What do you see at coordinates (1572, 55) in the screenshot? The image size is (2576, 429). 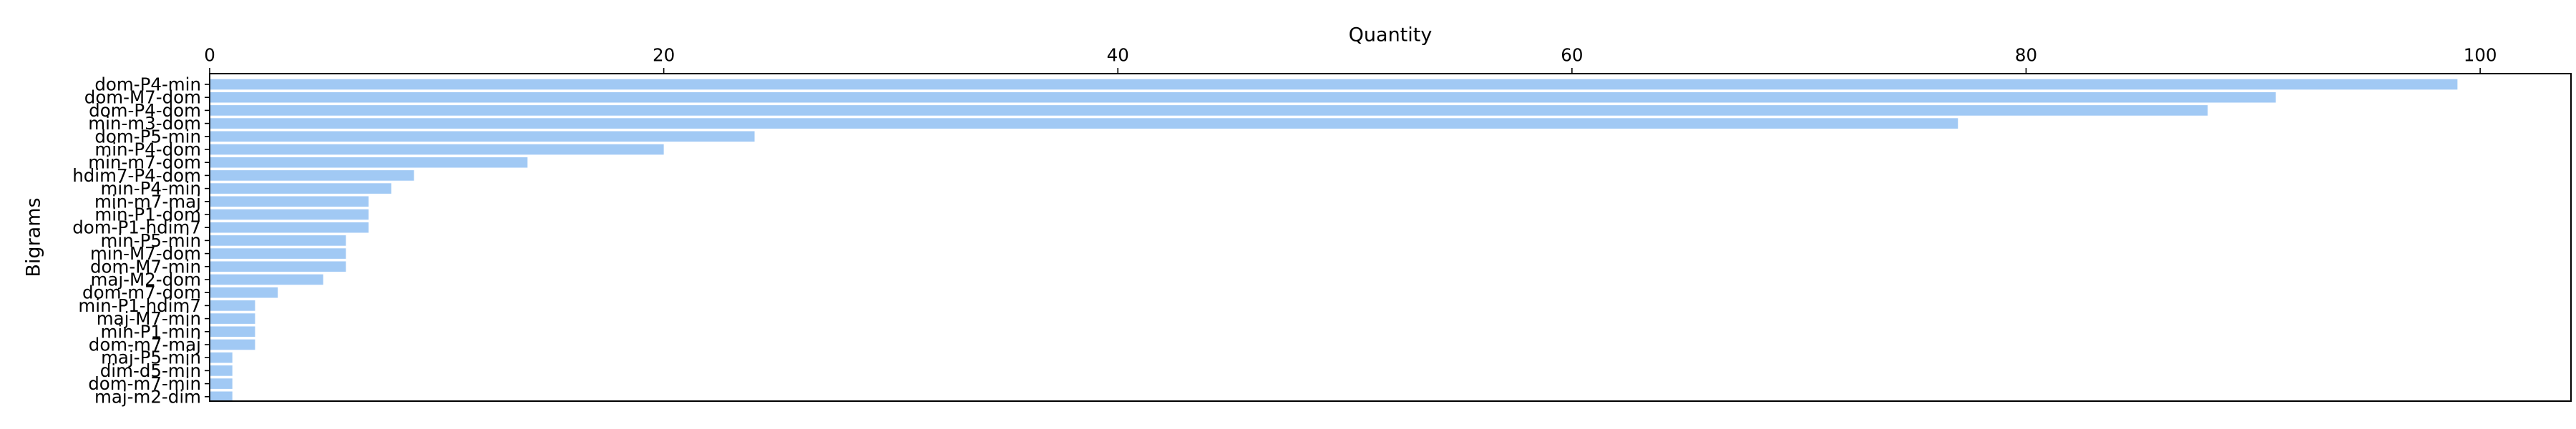 I see `x-tick-label: 60` at bounding box center [1572, 55].